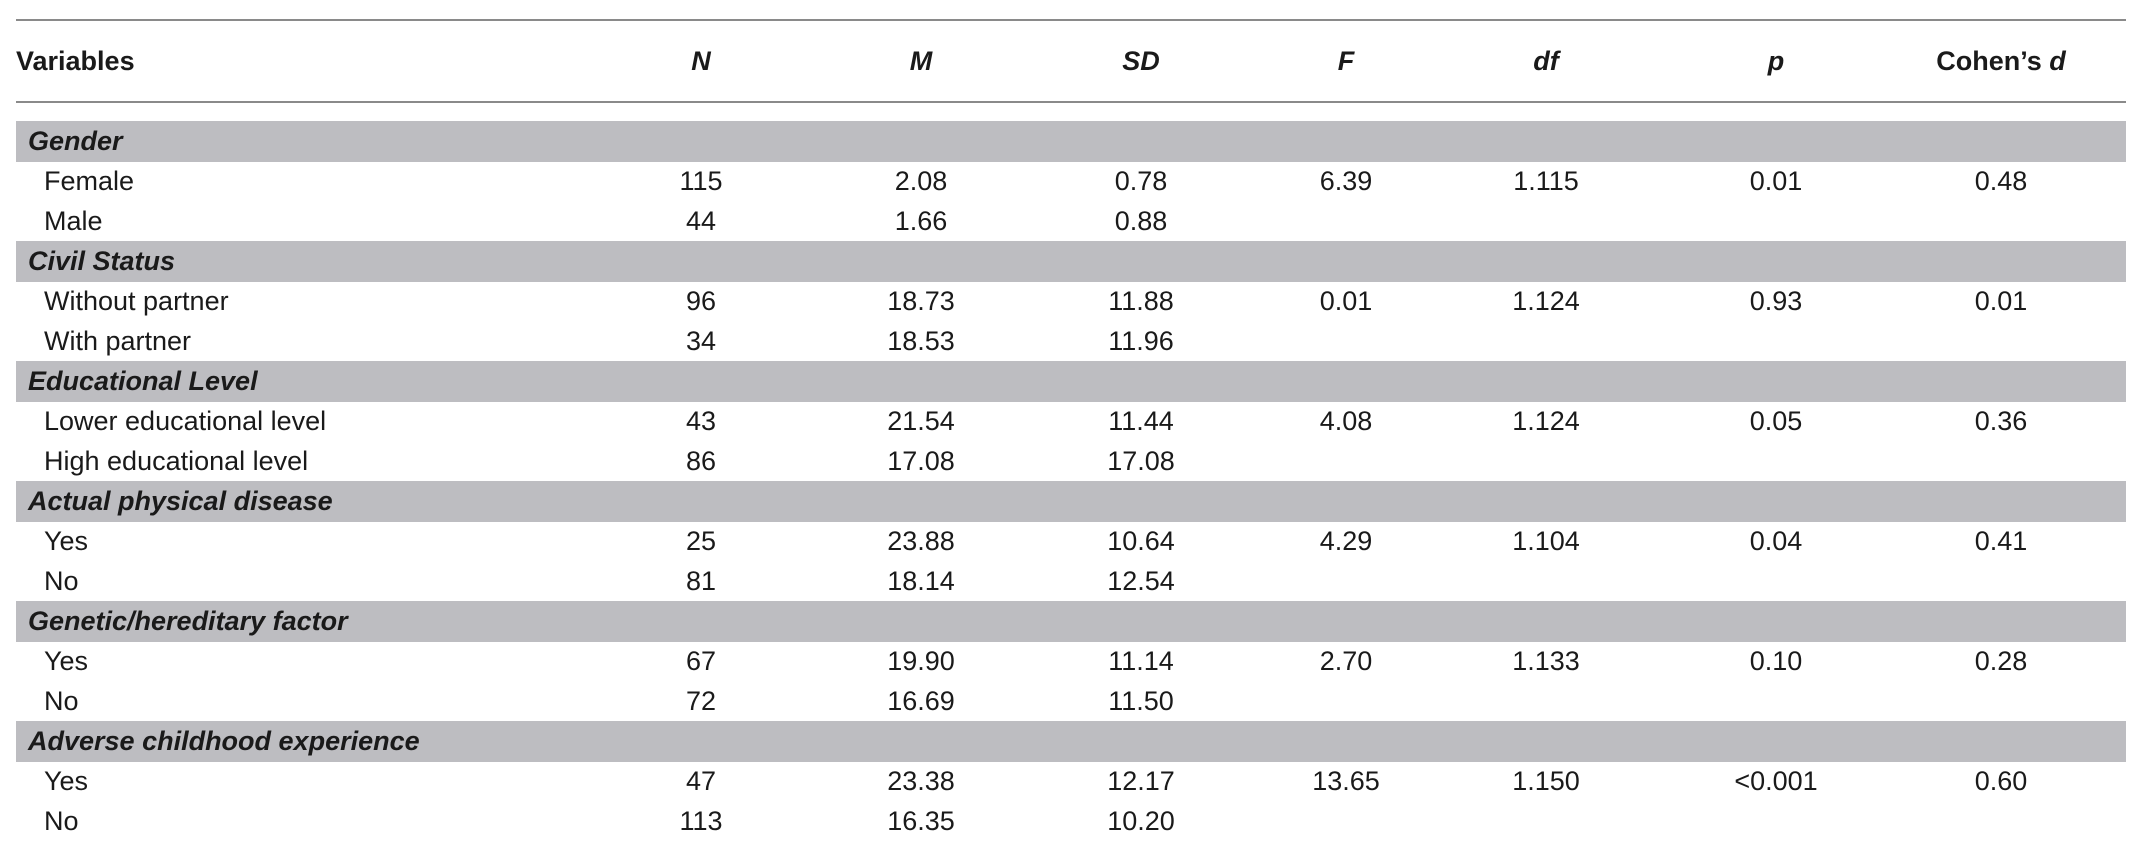  What do you see at coordinates (75, 60) in the screenshot?
I see `header-variables: Variables` at bounding box center [75, 60].